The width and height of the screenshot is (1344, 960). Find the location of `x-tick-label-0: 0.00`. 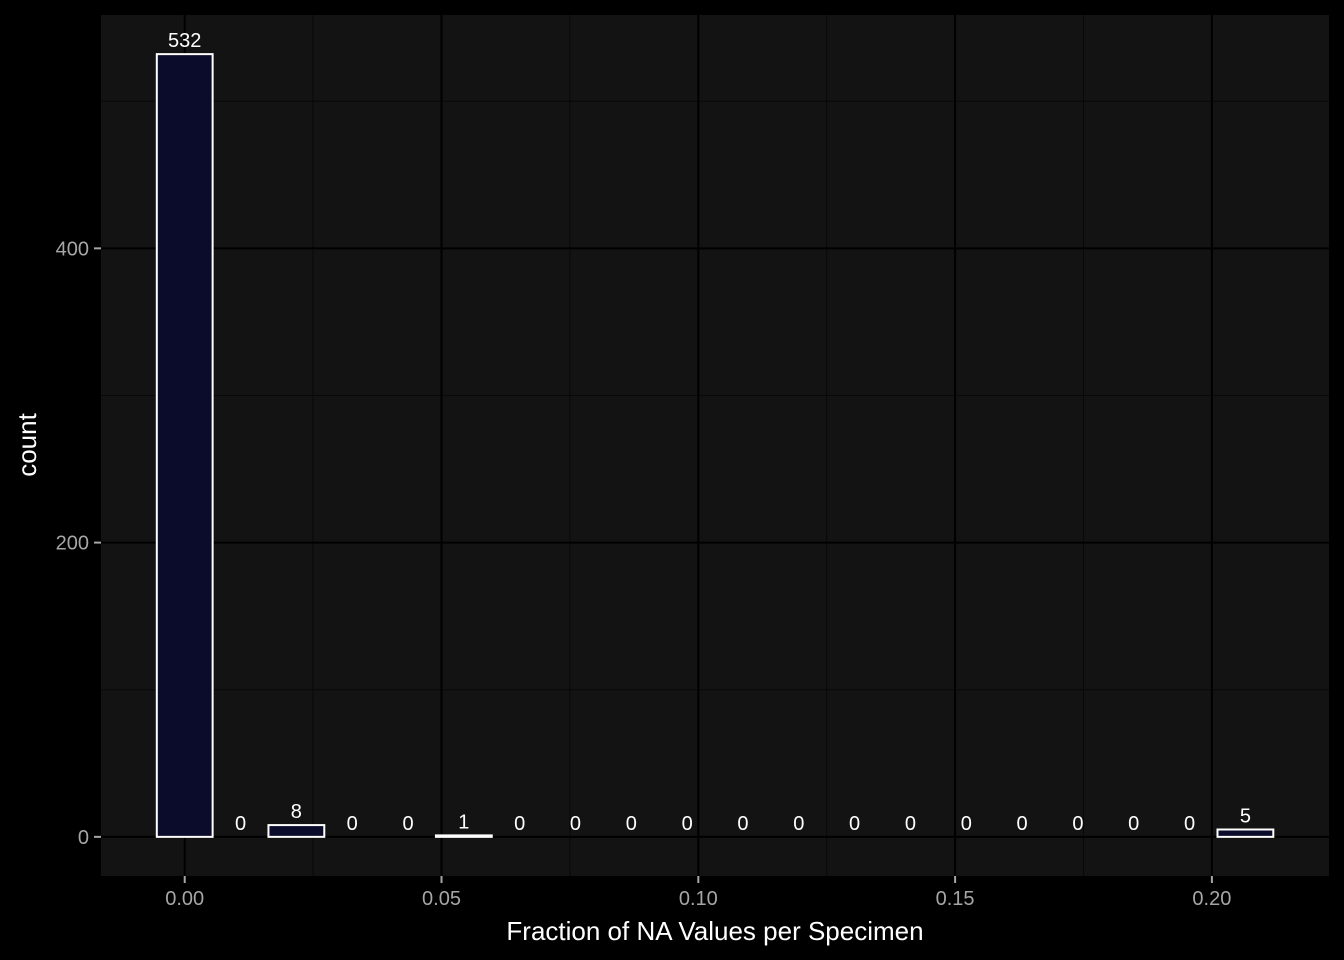

x-tick-label-0: 0.00 is located at coordinates (184, 899).